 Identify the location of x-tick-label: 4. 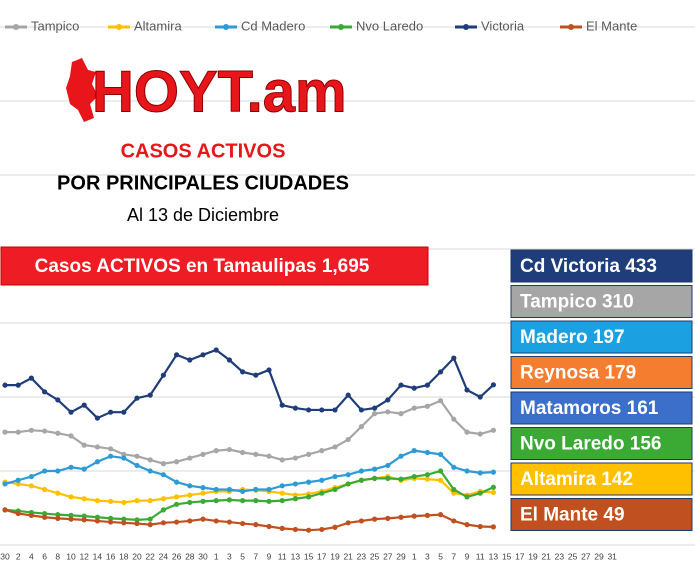
(31, 556).